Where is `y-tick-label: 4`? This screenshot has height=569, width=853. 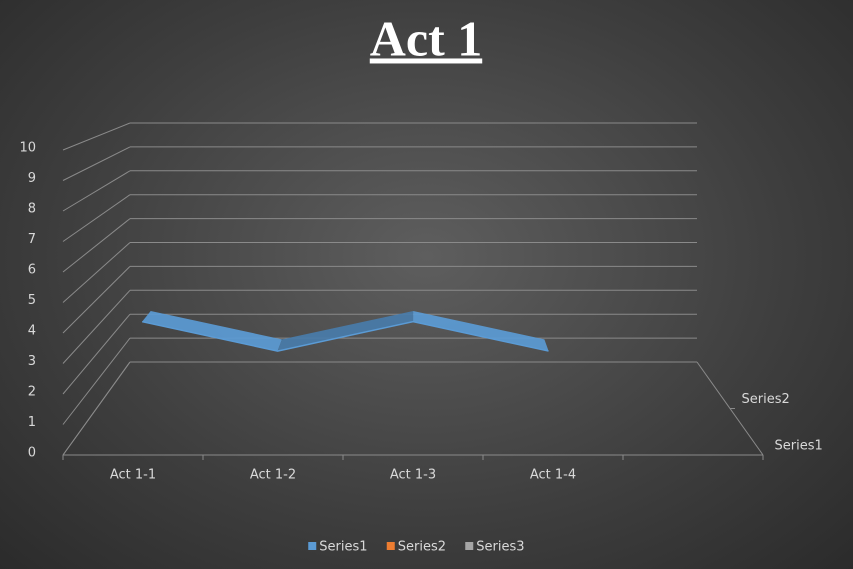 y-tick-label: 4 is located at coordinates (32, 331).